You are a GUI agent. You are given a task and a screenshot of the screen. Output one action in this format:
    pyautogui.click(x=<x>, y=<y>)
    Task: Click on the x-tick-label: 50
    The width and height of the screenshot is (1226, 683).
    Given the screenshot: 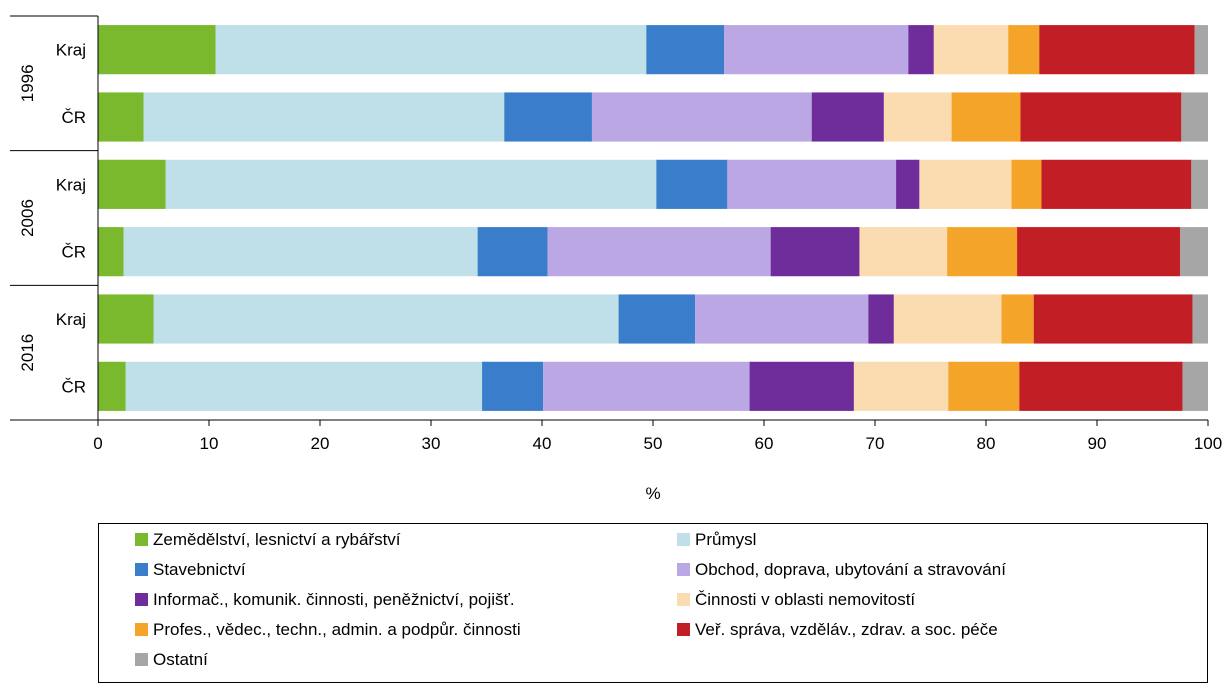 What is the action you would take?
    pyautogui.click(x=653, y=443)
    